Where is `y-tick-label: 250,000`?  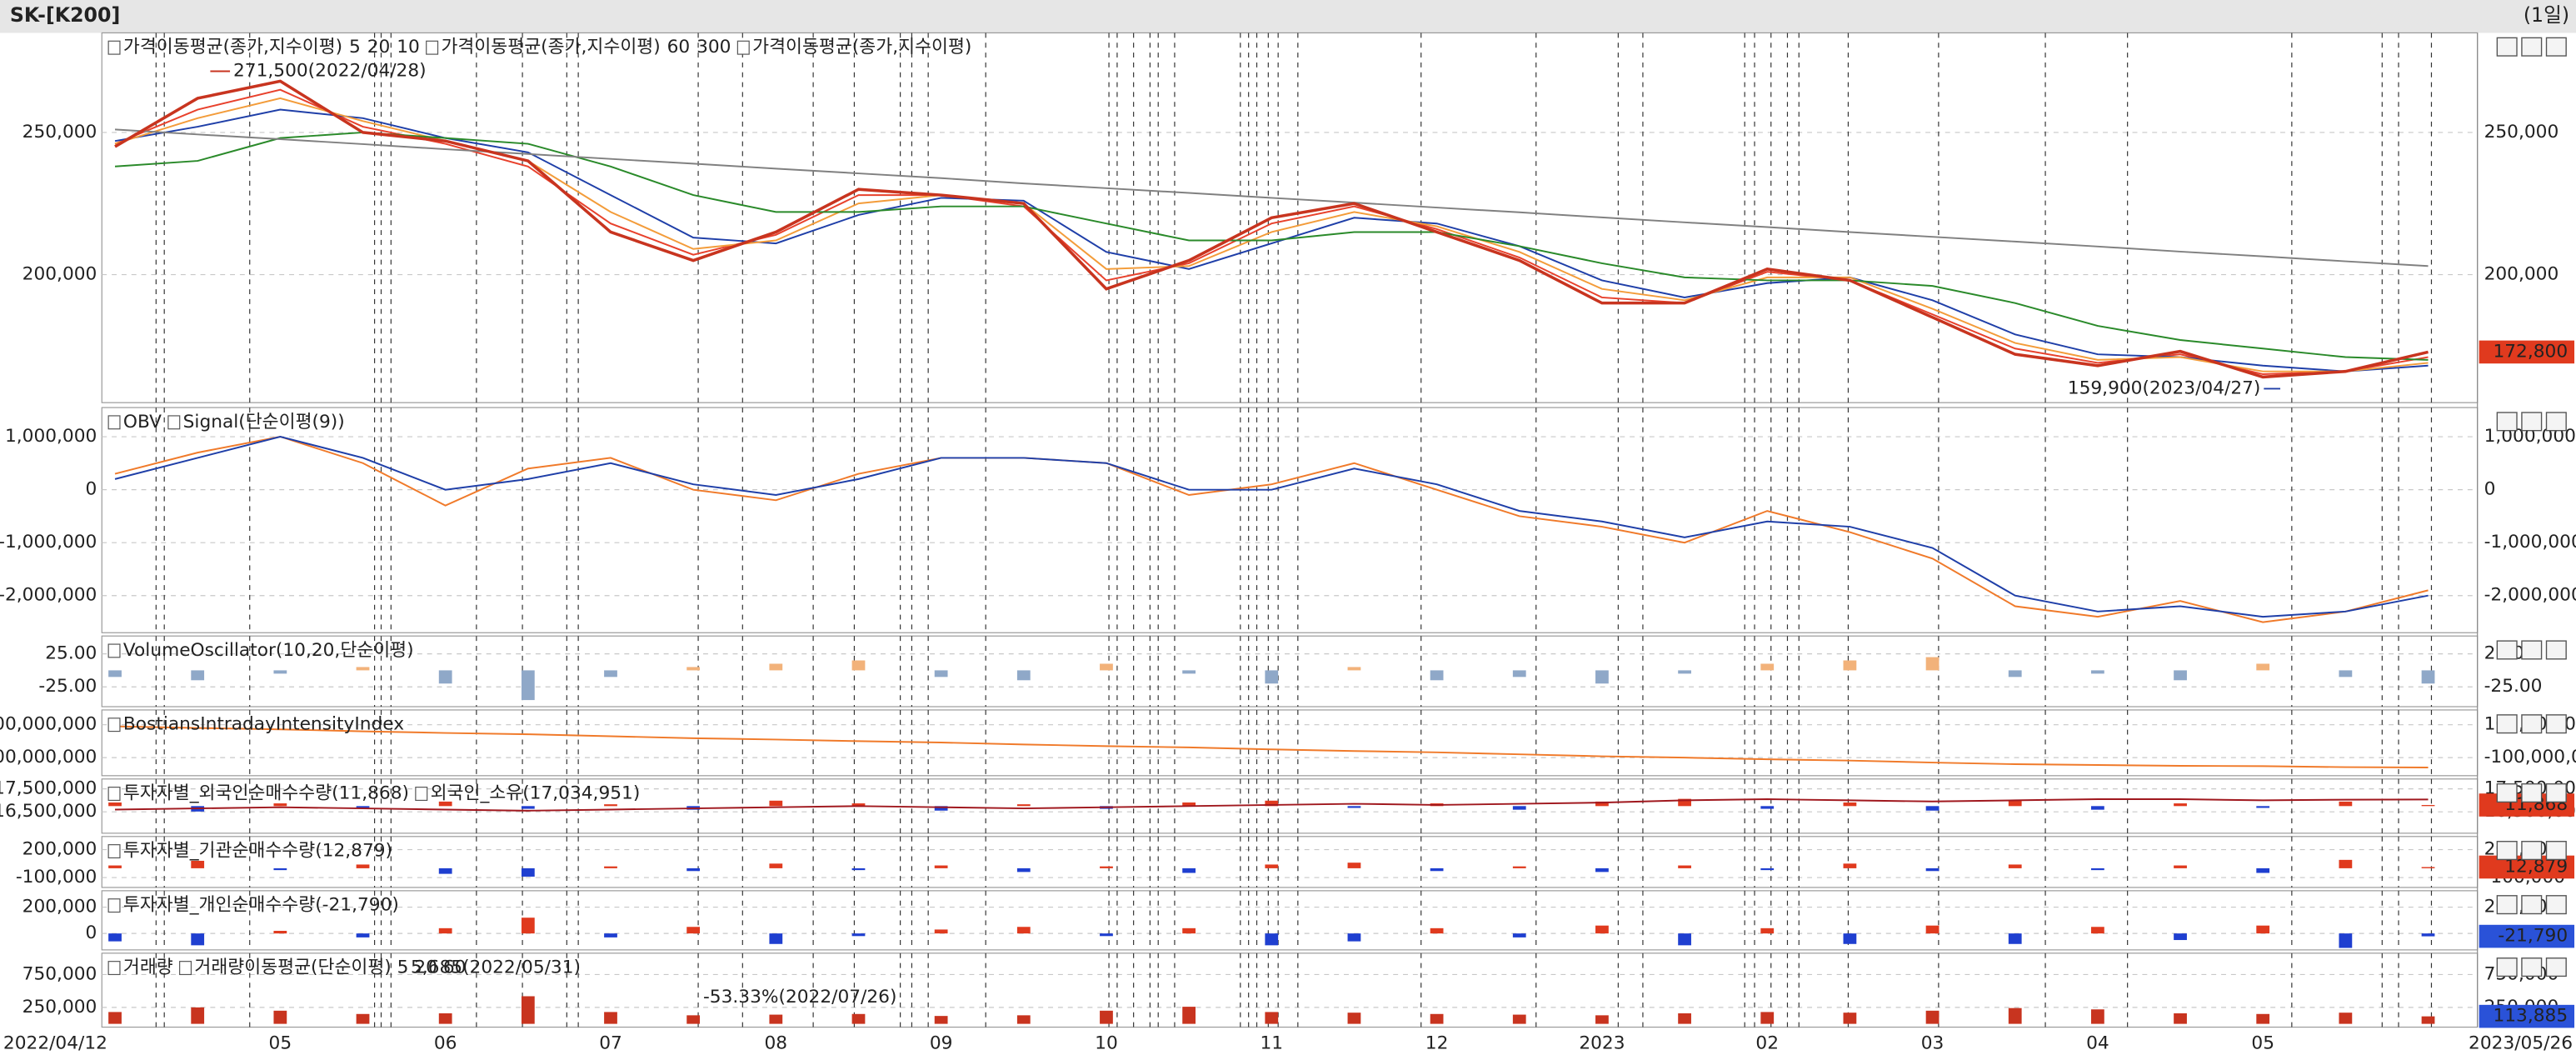 y-tick-label: 250,000 is located at coordinates (2521, 132).